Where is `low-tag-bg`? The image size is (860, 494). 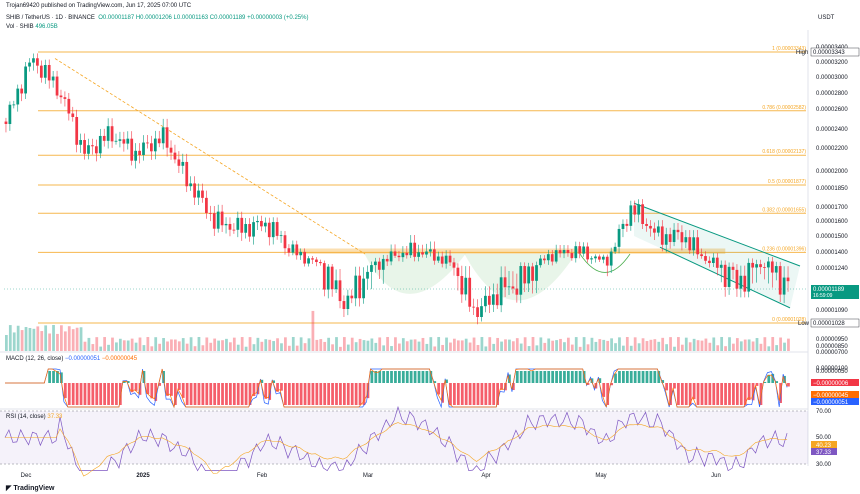
low-tag-bg is located at coordinates (835, 323).